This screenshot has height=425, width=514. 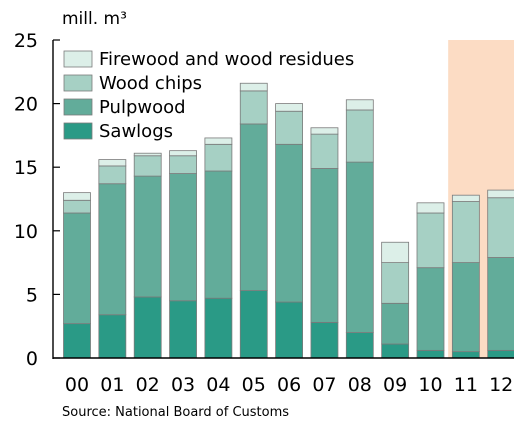 I want to click on y-tick-label-25: 25, so click(x=26, y=41).